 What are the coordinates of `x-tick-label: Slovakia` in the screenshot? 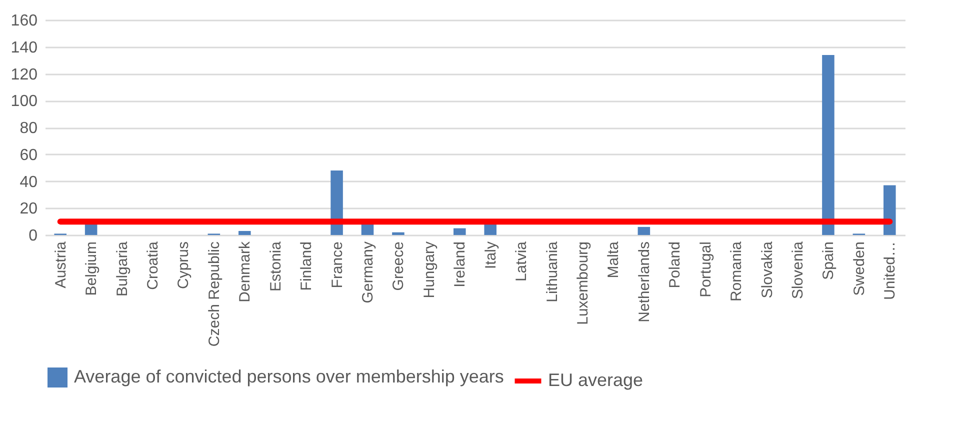 It's located at (767, 269).